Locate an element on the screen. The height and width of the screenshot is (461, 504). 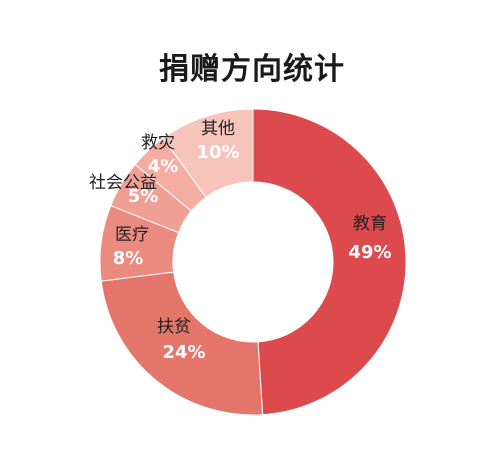
slice-label-4: 社会公益 is located at coordinates (123, 183).